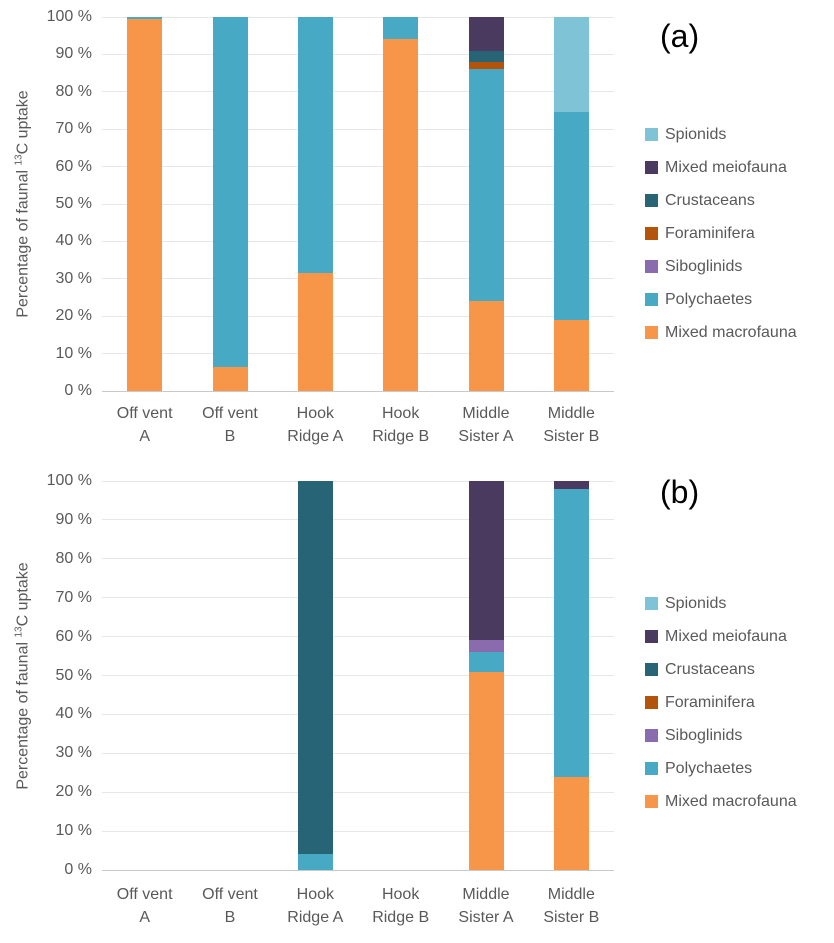 Image resolution: width=834 pixels, height=943 pixels. Describe the element at coordinates (486, 65) in the screenshot. I see `bar-segment-foraminifera` at that location.